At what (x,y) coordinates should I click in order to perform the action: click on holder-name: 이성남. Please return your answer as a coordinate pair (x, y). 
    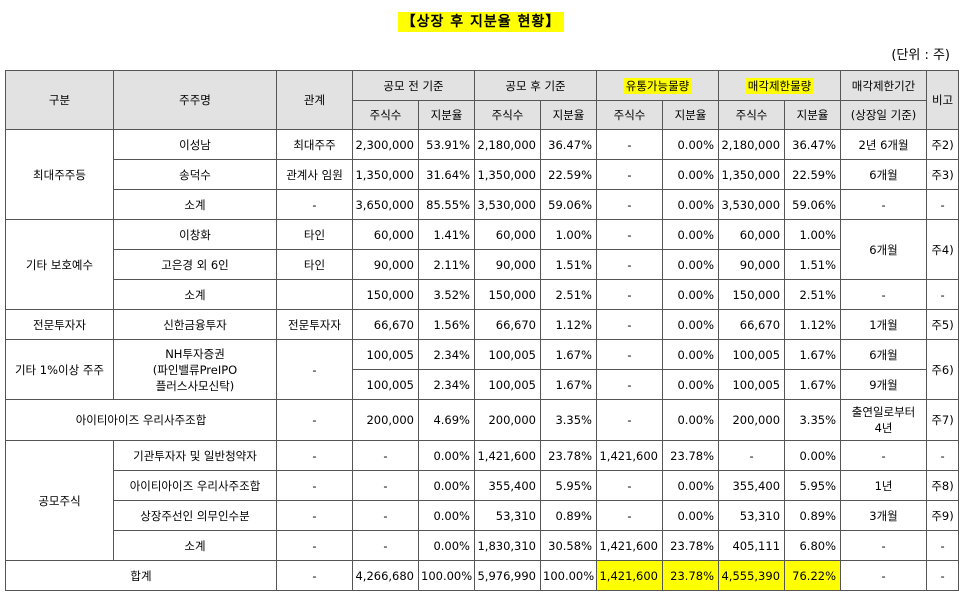
    Looking at the image, I should click on (195, 144).